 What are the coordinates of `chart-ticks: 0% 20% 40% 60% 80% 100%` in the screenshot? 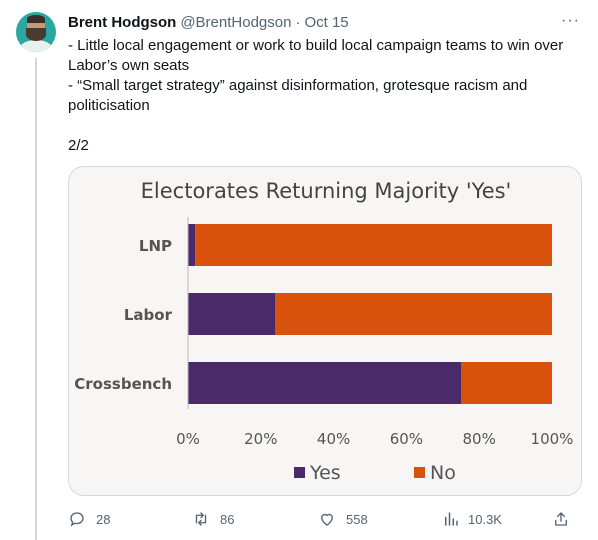 It's located at (374, 439).